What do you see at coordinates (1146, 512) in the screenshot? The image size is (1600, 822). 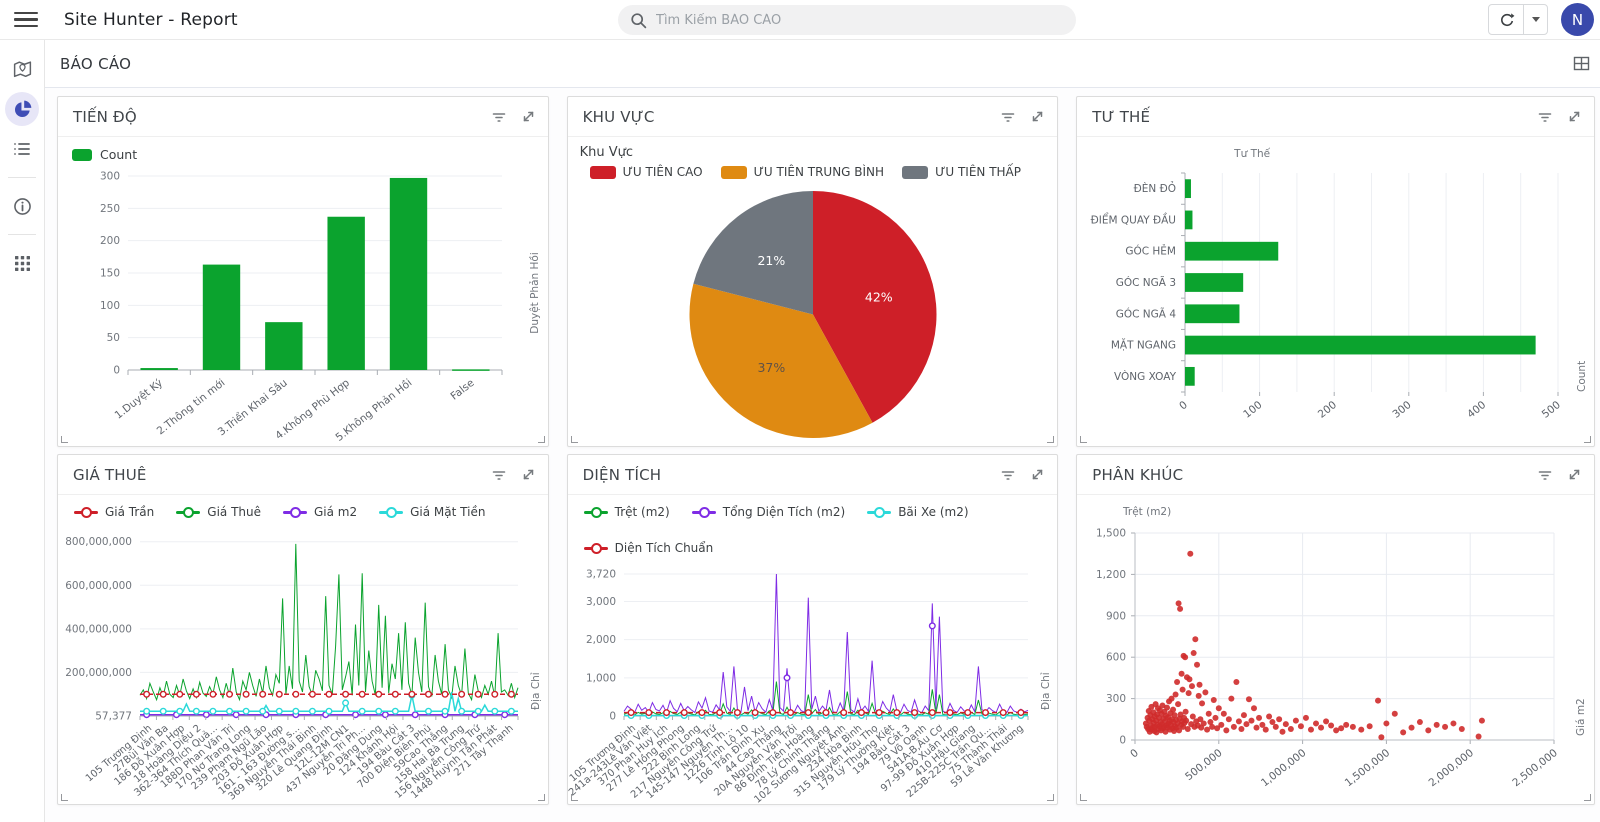 I see `svg-text: Trệt (m2)` at bounding box center [1146, 512].